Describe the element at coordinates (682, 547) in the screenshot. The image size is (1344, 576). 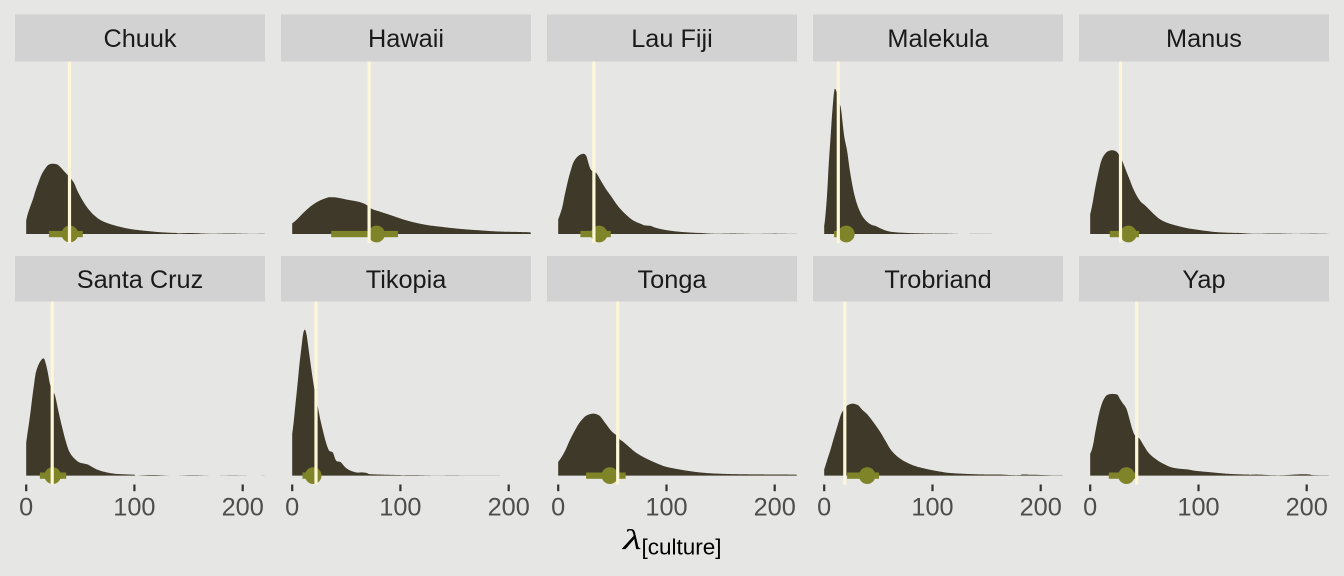
I see `svg-text: [culture]` at that location.